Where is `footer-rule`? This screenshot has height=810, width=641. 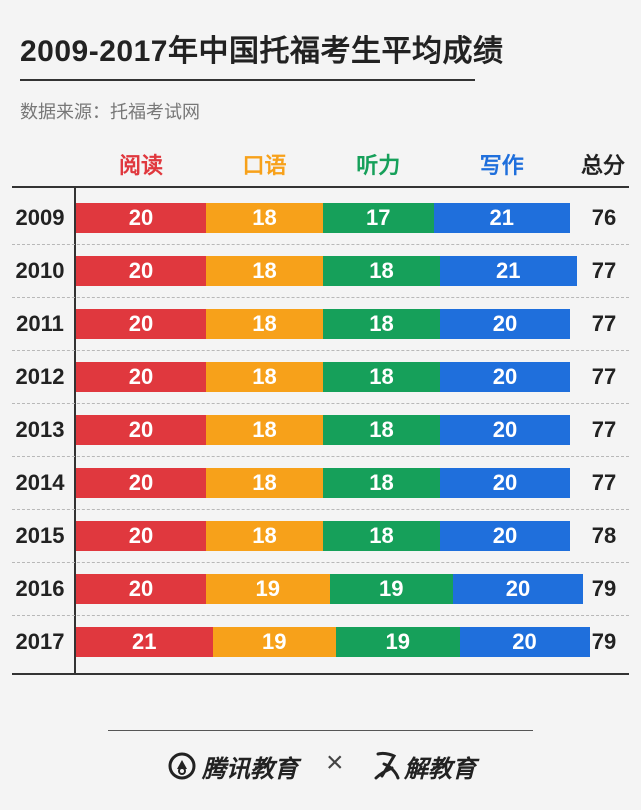
footer-rule is located at coordinates (320, 730).